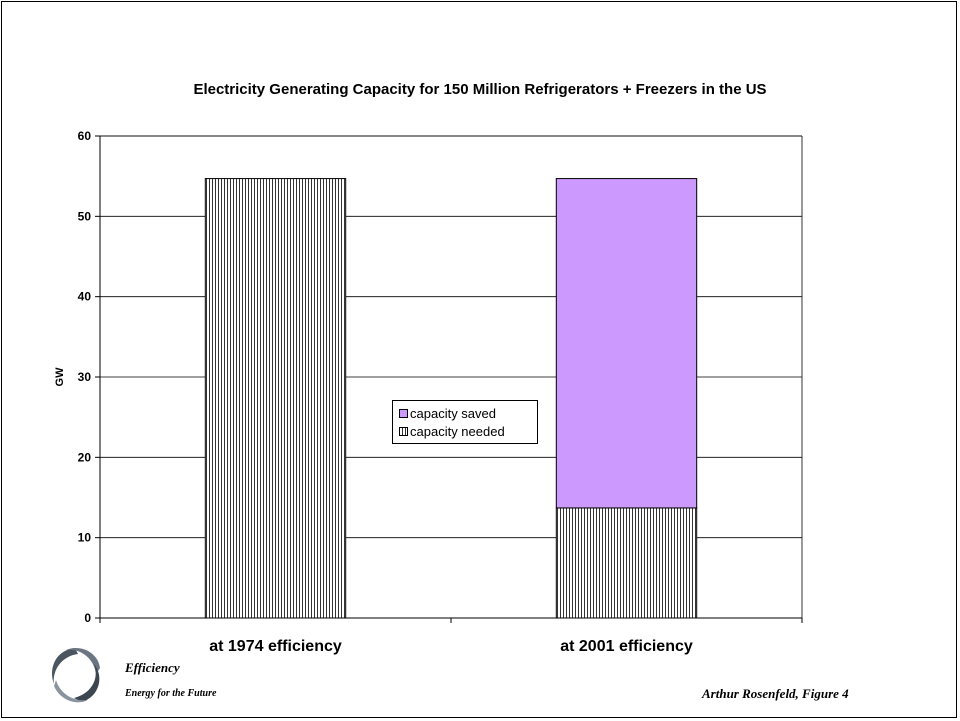  I want to click on legend: capacity saved capacity needed, so click(465, 422).